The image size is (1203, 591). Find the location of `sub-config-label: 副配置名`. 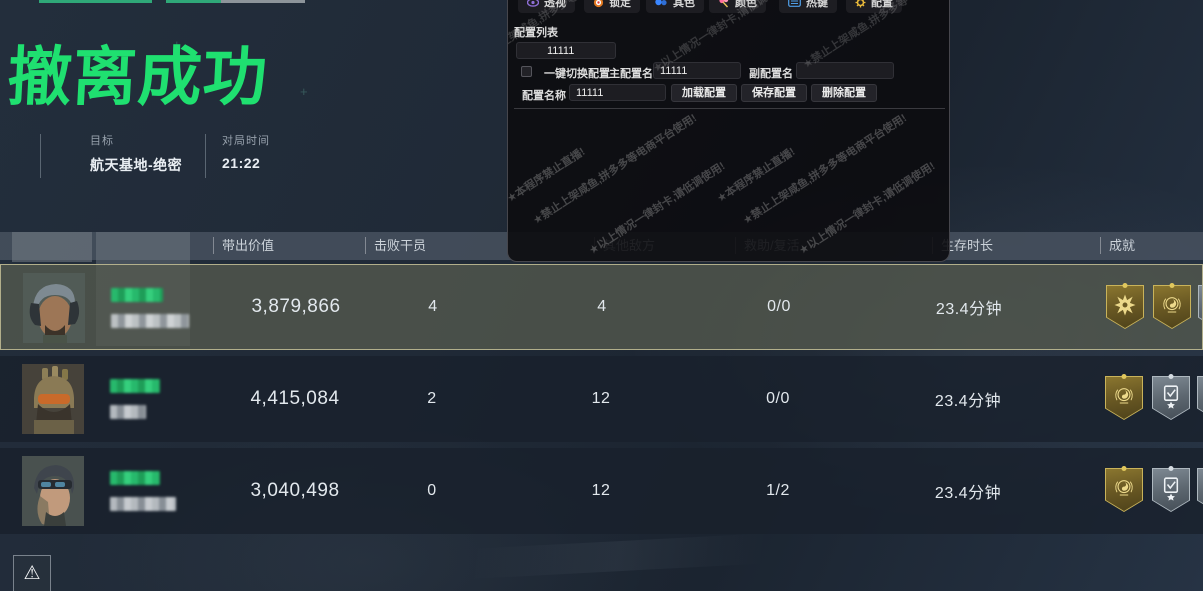

sub-config-label: 副配置名 is located at coordinates (771, 74).